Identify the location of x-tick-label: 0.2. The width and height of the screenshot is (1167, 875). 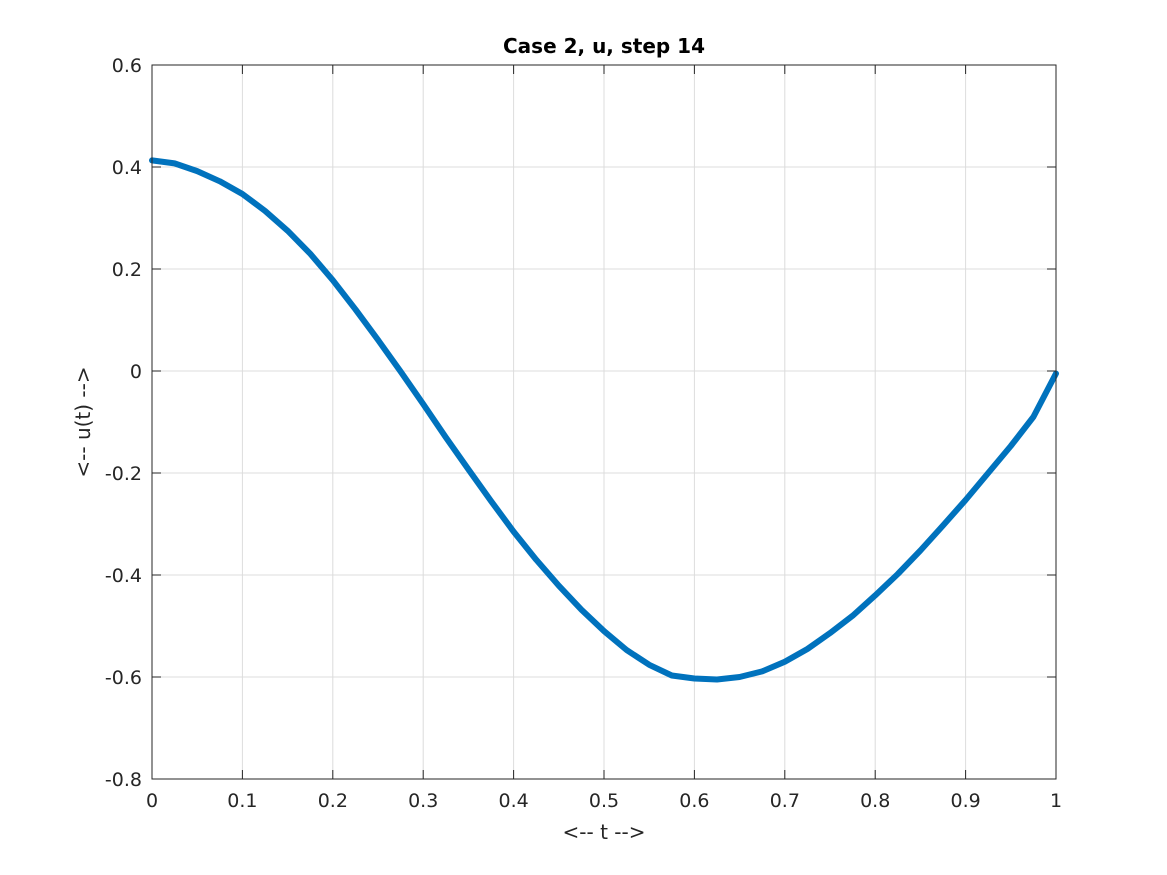
(333, 801).